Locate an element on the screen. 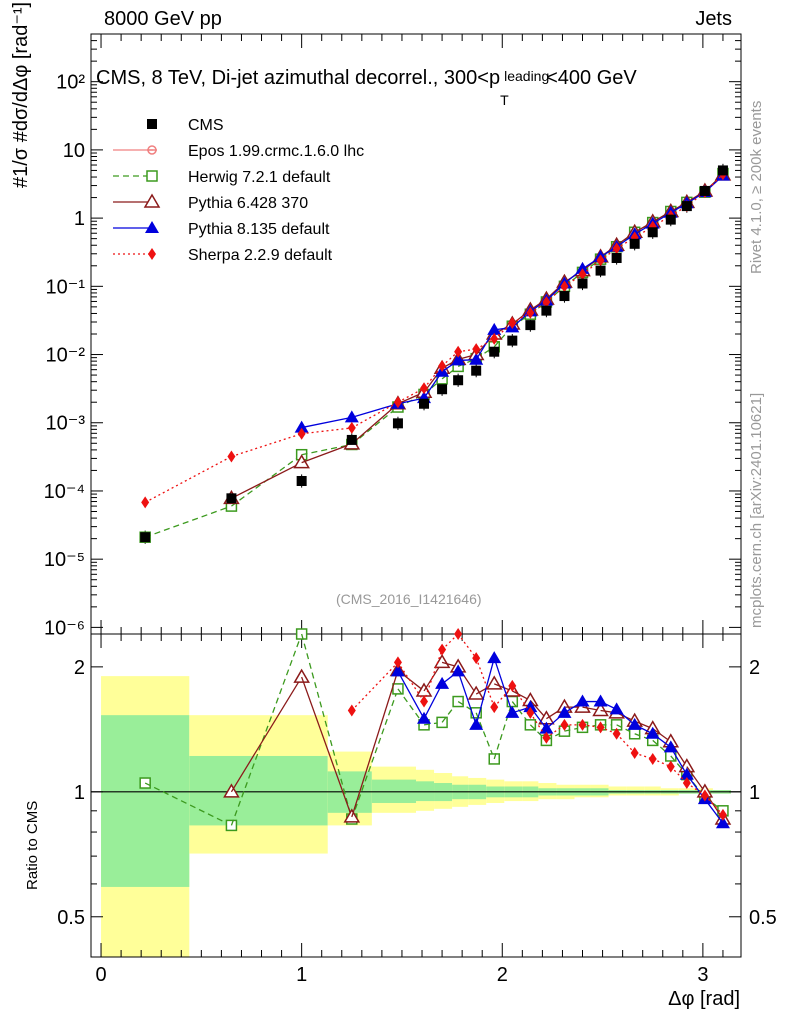 The width and height of the screenshot is (786, 1024). y-tick-label: 10⁻² is located at coordinates (66, 356).